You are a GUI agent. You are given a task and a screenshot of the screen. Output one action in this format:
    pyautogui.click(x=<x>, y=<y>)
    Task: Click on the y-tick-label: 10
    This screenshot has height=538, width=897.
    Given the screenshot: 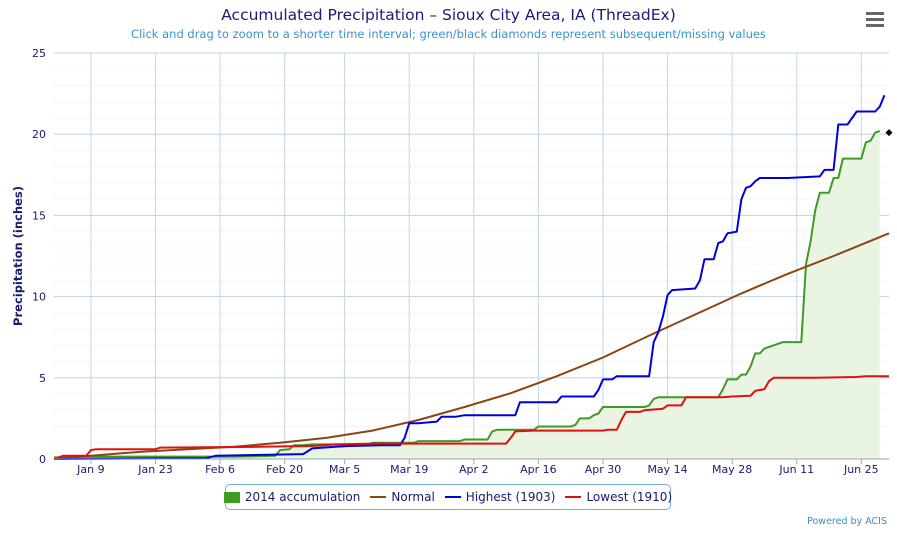 What is the action you would take?
    pyautogui.click(x=39, y=297)
    